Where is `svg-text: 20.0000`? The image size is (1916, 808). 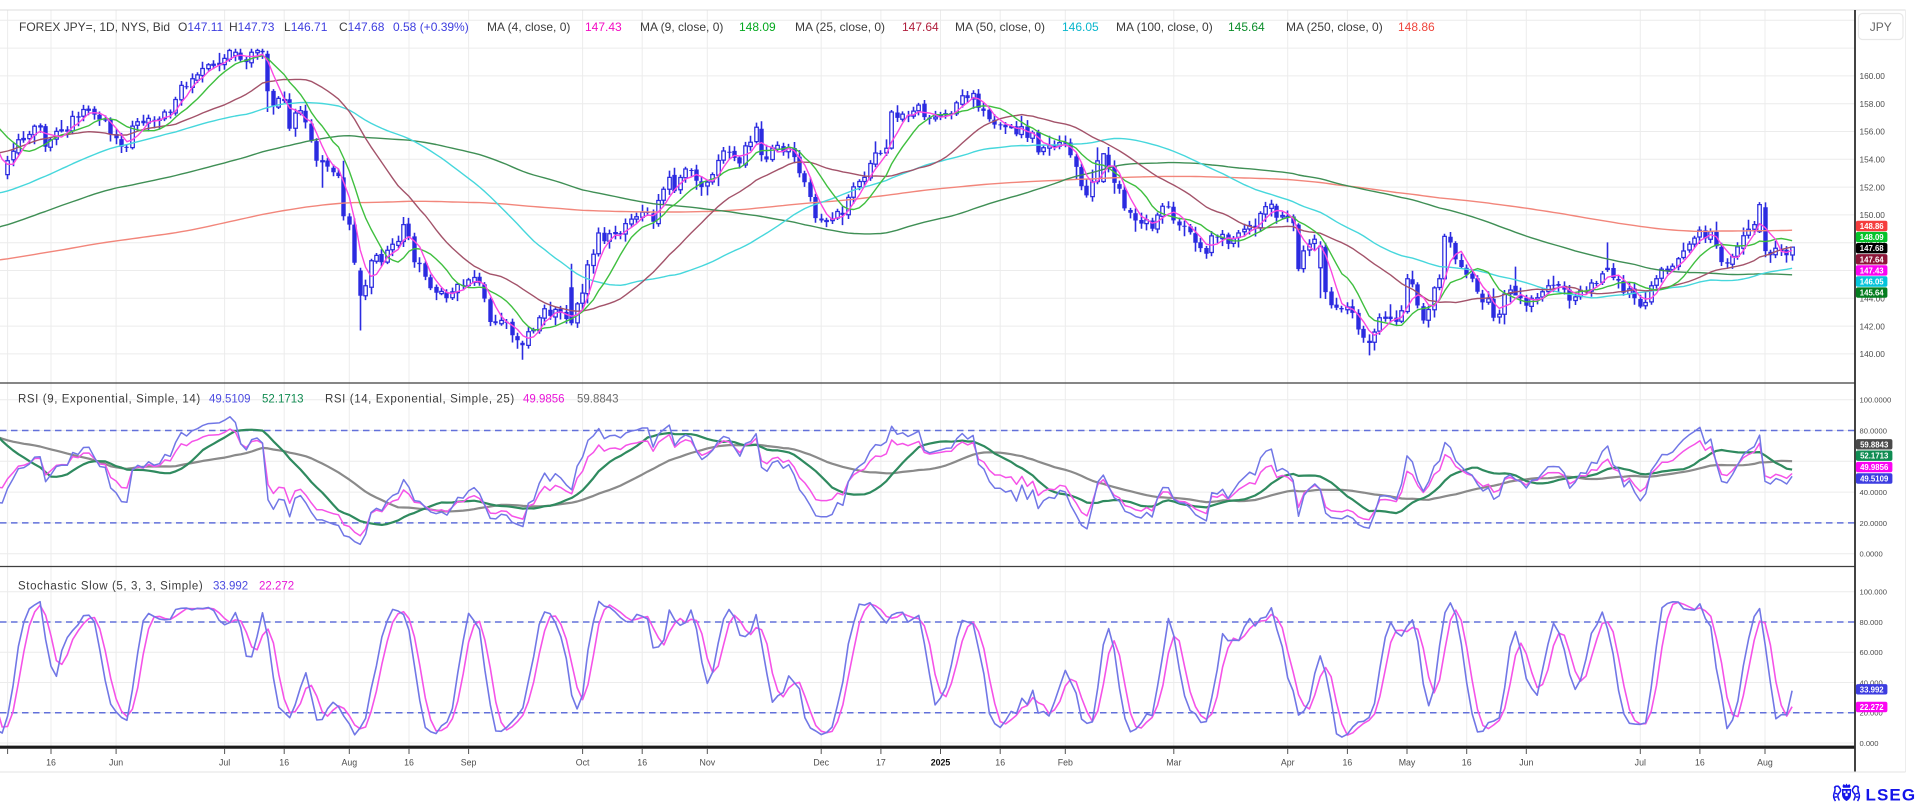
svg-text: 20.0000 is located at coordinates (1873, 523).